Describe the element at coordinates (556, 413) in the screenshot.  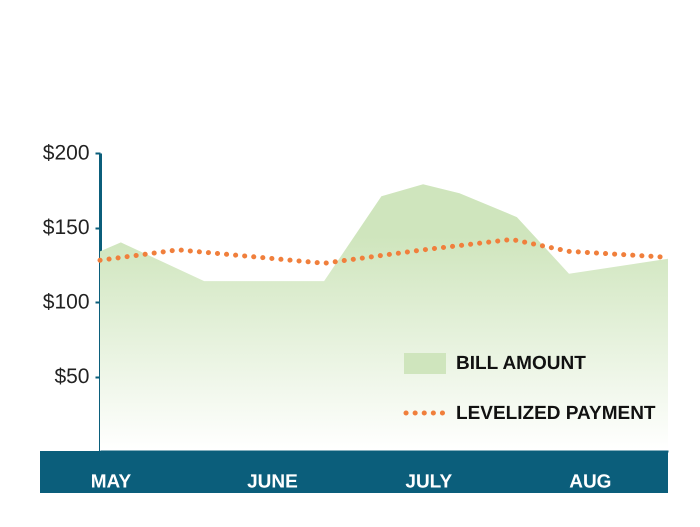
I see `legend-label: LEVELIZED PAYMENT` at that location.